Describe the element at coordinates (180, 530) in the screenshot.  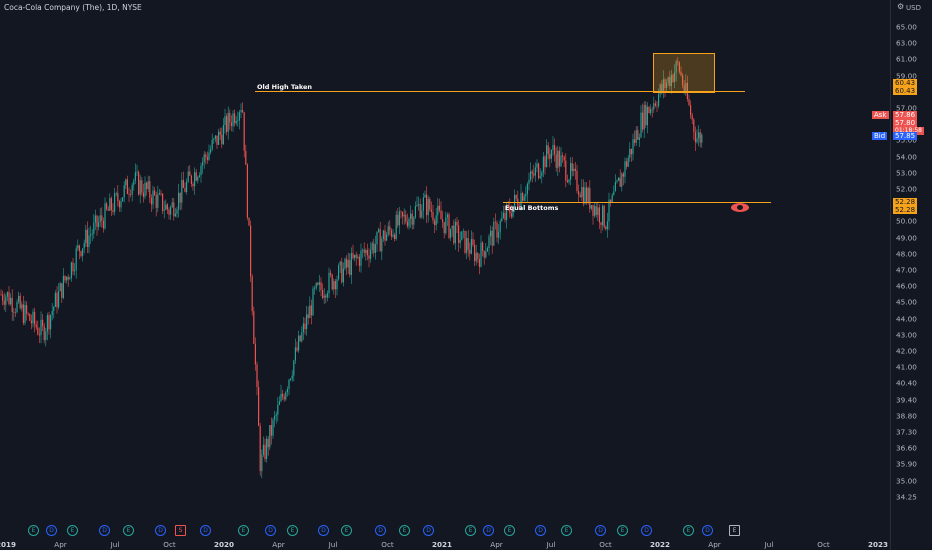
I see `split-event-icon: S` at that location.